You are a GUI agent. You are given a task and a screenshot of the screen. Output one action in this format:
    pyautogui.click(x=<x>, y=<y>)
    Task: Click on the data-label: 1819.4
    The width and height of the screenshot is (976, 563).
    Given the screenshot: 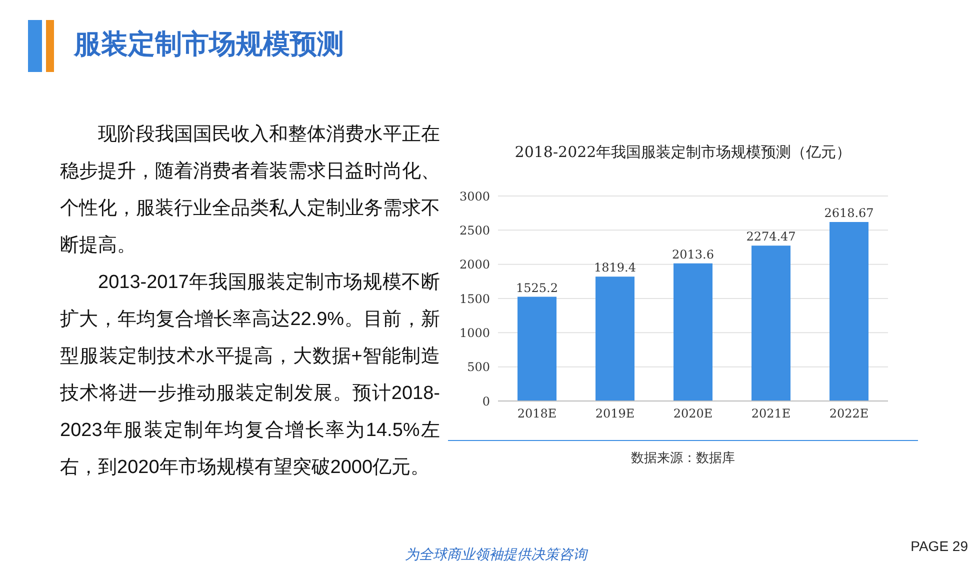 What is the action you would take?
    pyautogui.click(x=615, y=267)
    